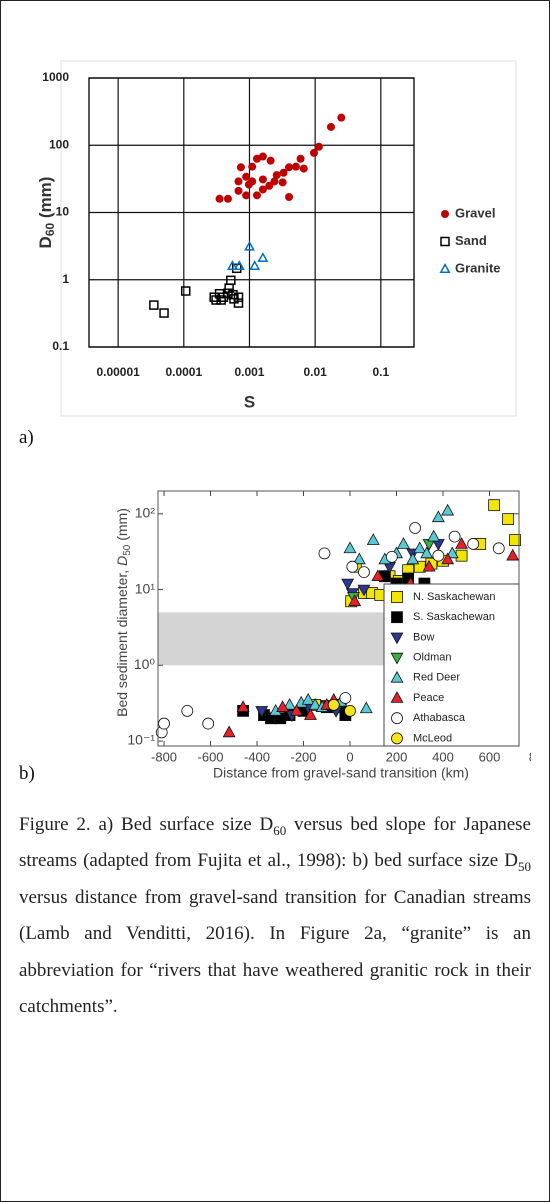 The width and height of the screenshot is (550, 1202). Describe the element at coordinates (251, 212) in the screenshot. I see `plot-border` at that location.